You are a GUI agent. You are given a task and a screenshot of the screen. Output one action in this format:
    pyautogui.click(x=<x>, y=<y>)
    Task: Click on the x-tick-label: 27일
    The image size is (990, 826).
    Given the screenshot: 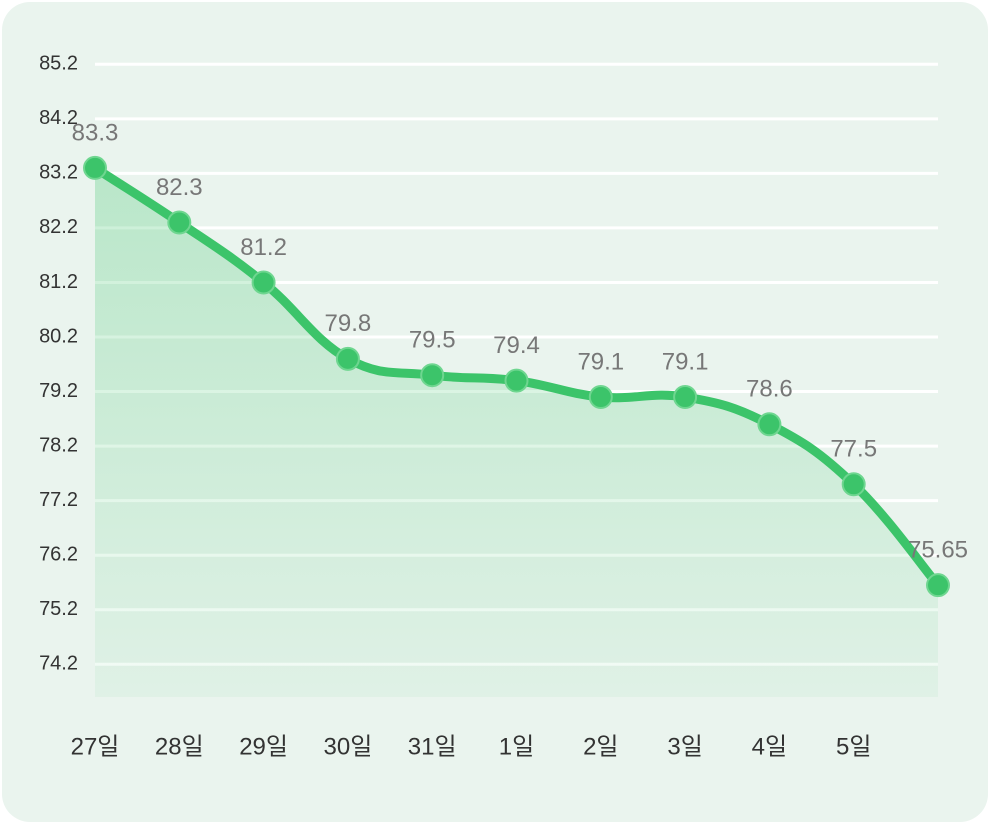 What is the action you would take?
    pyautogui.click(x=95, y=746)
    